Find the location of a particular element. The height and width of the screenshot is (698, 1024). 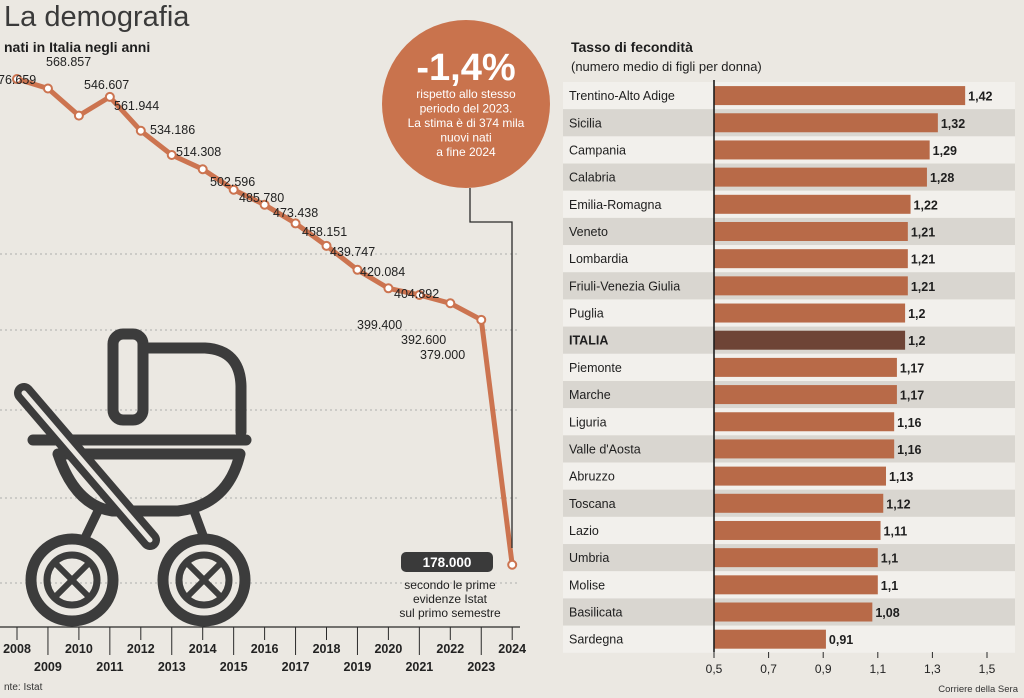

bar-category-label: Emilia-Romagna is located at coordinates (615, 205).